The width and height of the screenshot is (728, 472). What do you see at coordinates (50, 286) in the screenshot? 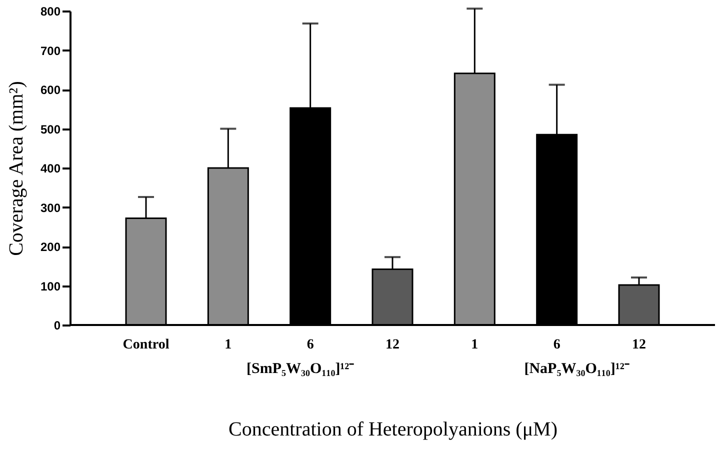
I see `y-tick-label: 100` at bounding box center [50, 286].